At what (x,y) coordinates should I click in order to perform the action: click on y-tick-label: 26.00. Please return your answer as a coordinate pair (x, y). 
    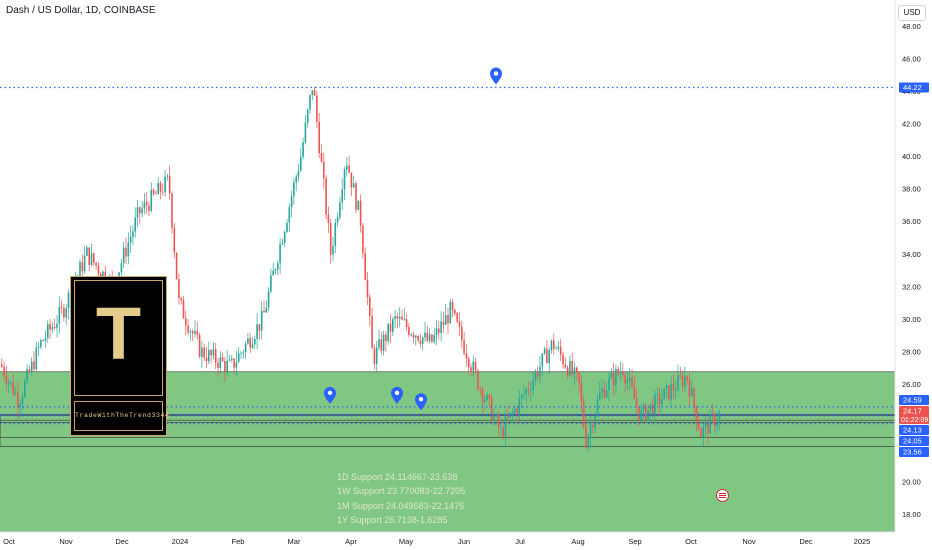
    Looking at the image, I should click on (911, 384).